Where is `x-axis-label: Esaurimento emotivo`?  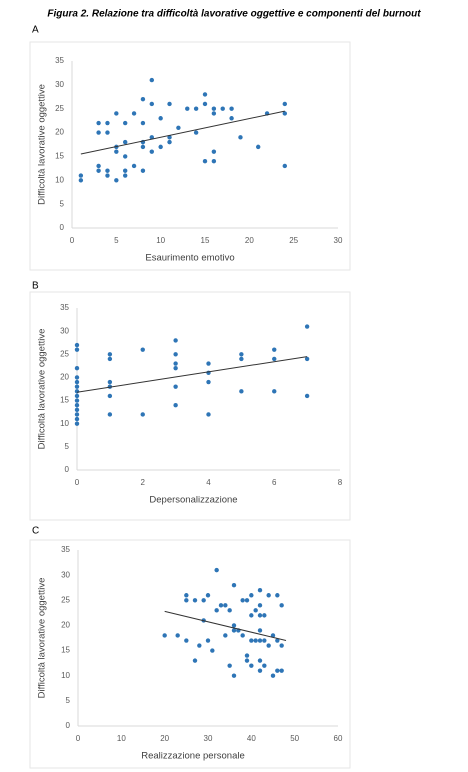
x-axis-label: Esaurimento emotivo is located at coordinates (189, 258).